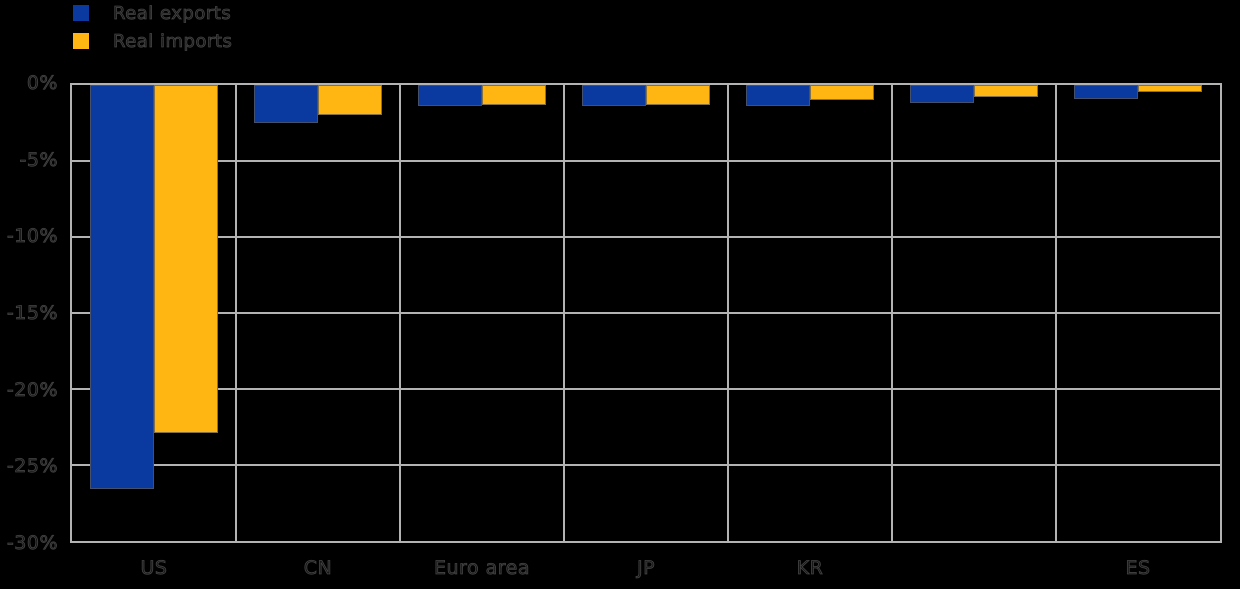  Describe the element at coordinates (810, 568) in the screenshot. I see `x-tick-label: KR` at that location.